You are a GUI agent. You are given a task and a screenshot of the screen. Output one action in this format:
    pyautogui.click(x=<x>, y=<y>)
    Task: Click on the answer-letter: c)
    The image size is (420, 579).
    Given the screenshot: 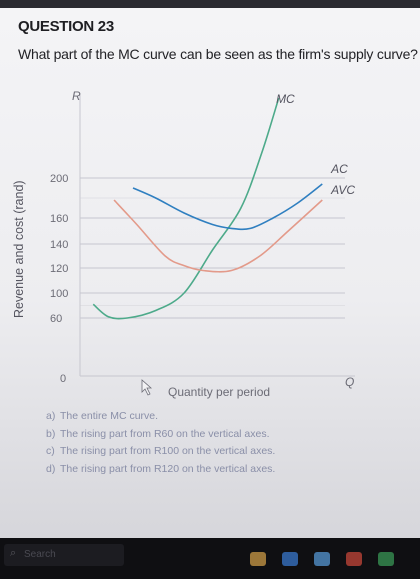 What is the action you would take?
    pyautogui.click(x=50, y=451)
    